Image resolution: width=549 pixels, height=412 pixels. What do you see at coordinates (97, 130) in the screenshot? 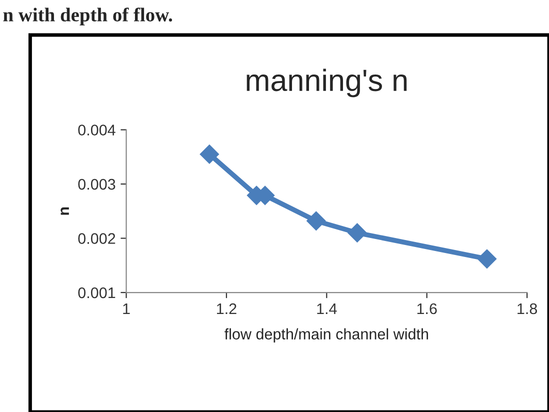
I see `y-tick-label: 0.004` at bounding box center [97, 130].